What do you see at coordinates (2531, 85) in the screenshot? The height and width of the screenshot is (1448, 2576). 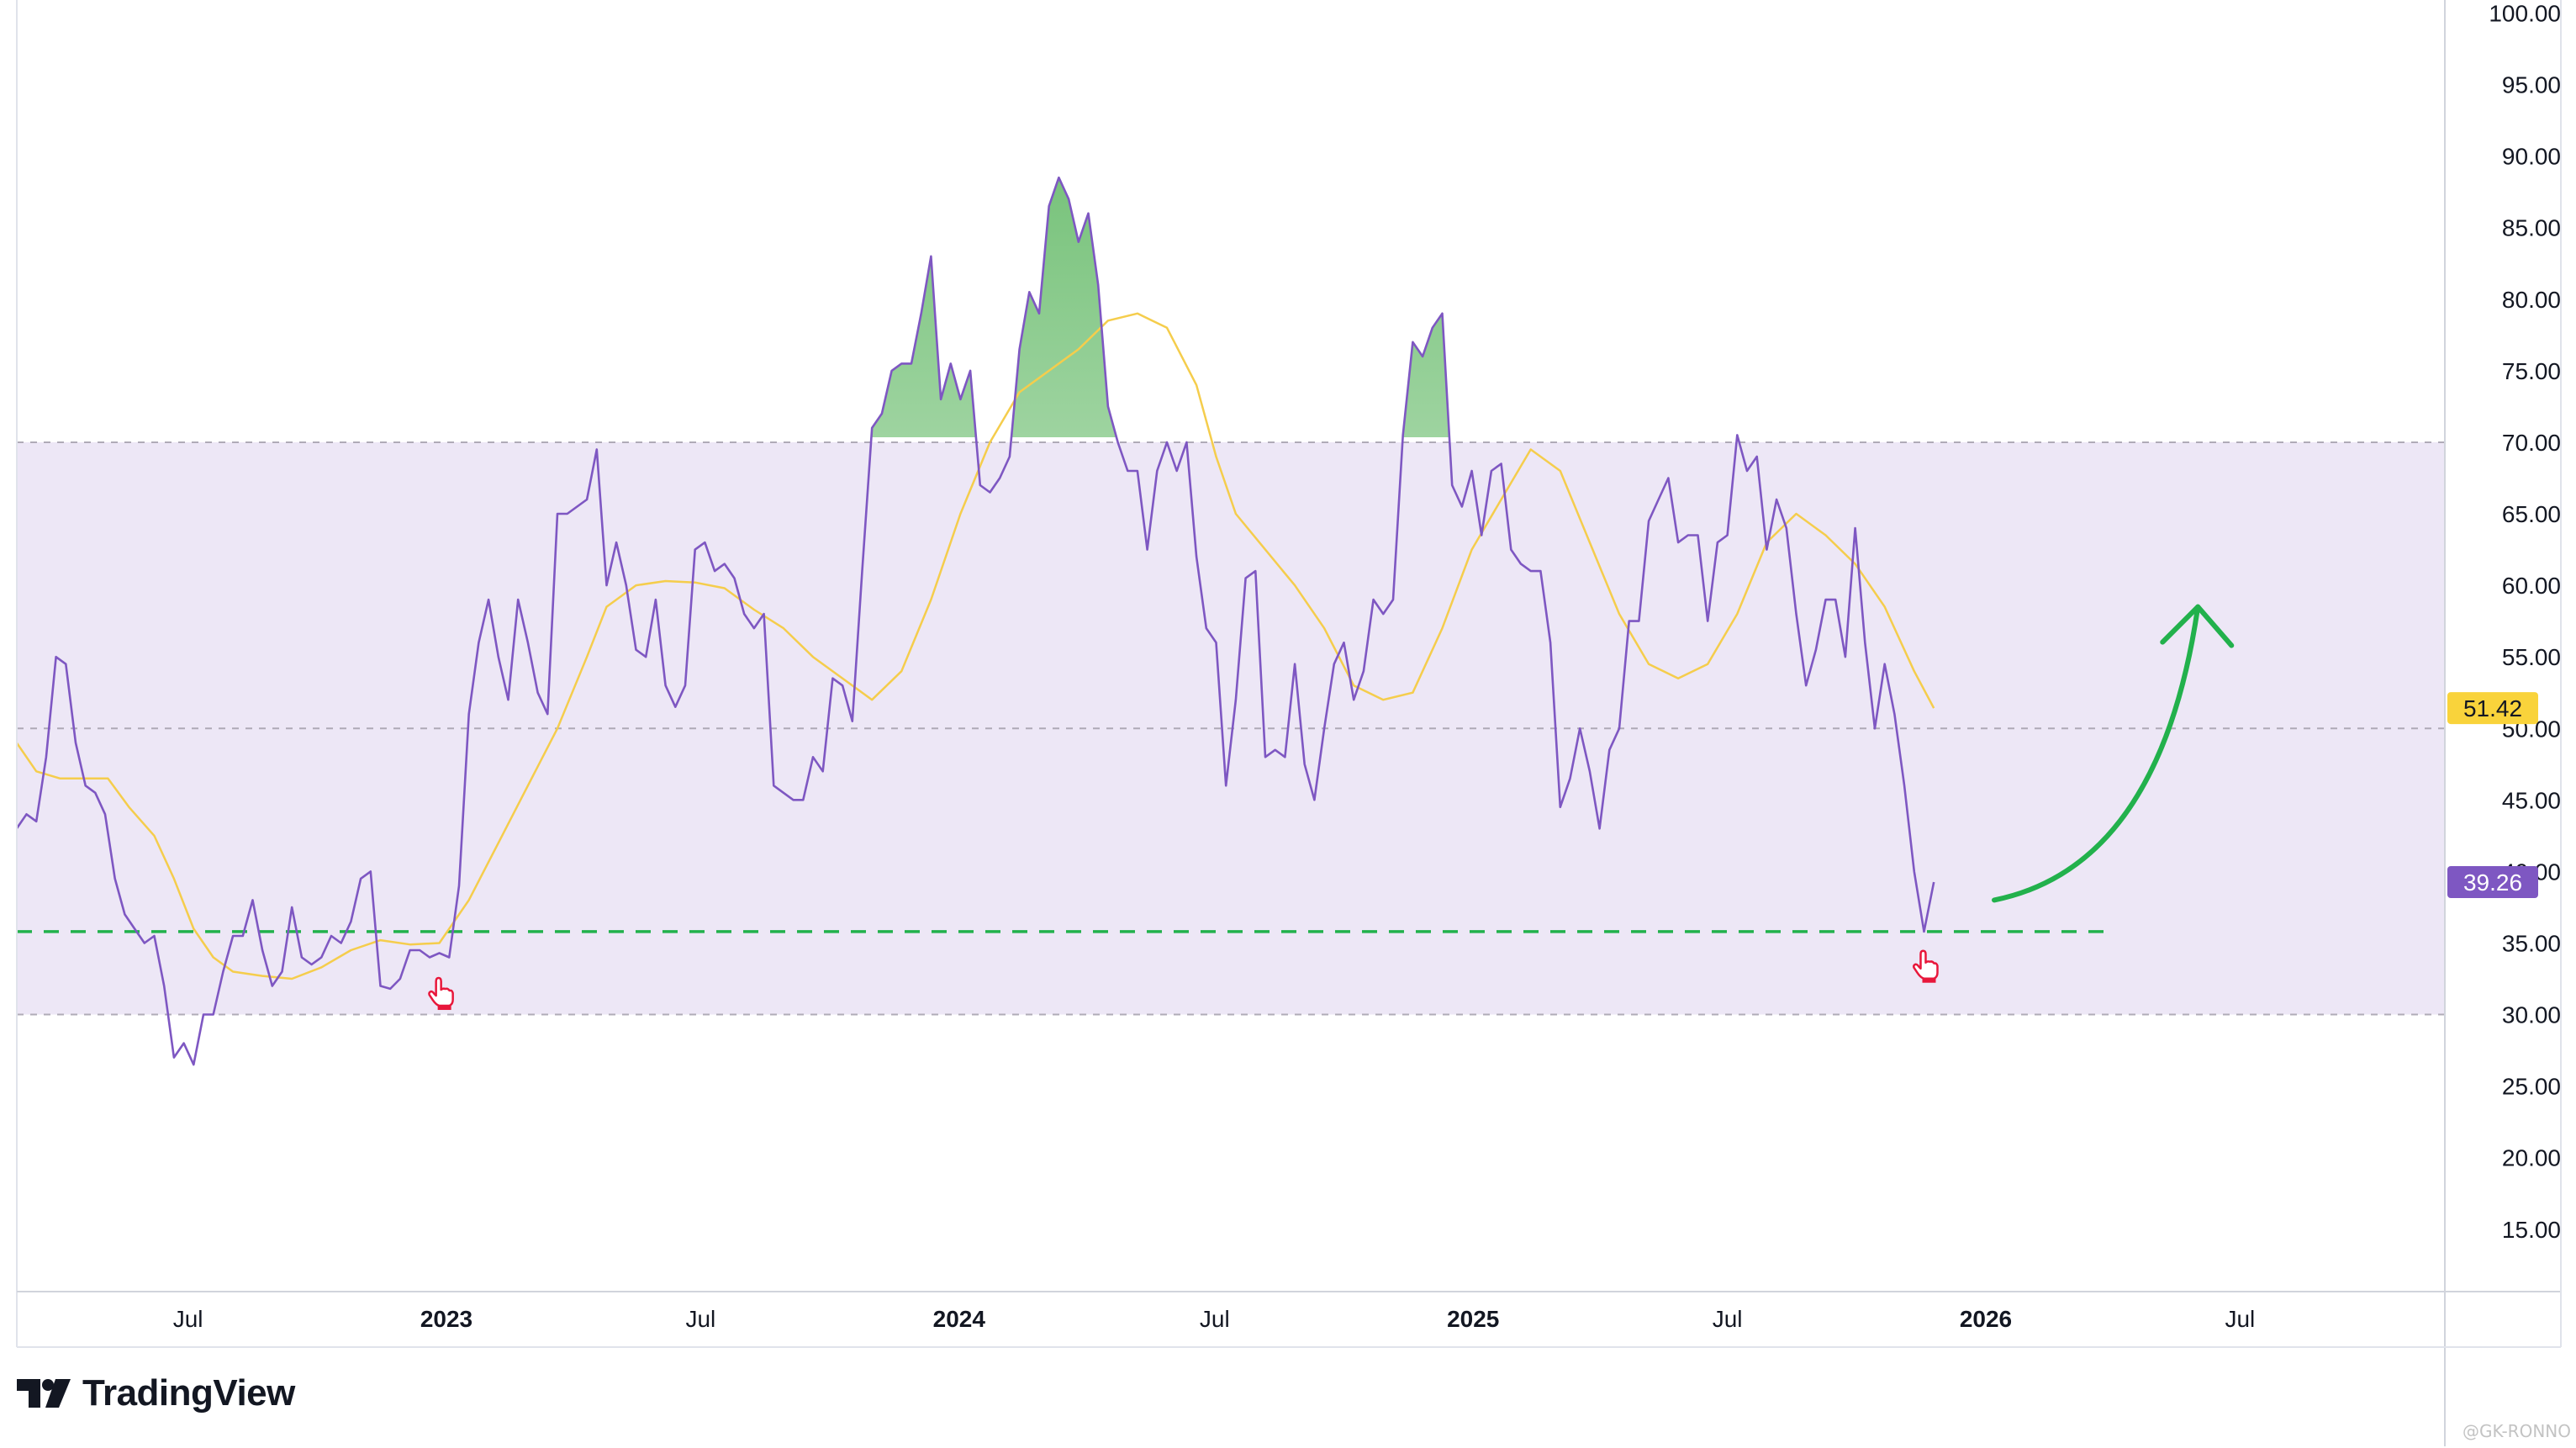 I see `y-tick-label: 95.00` at bounding box center [2531, 85].